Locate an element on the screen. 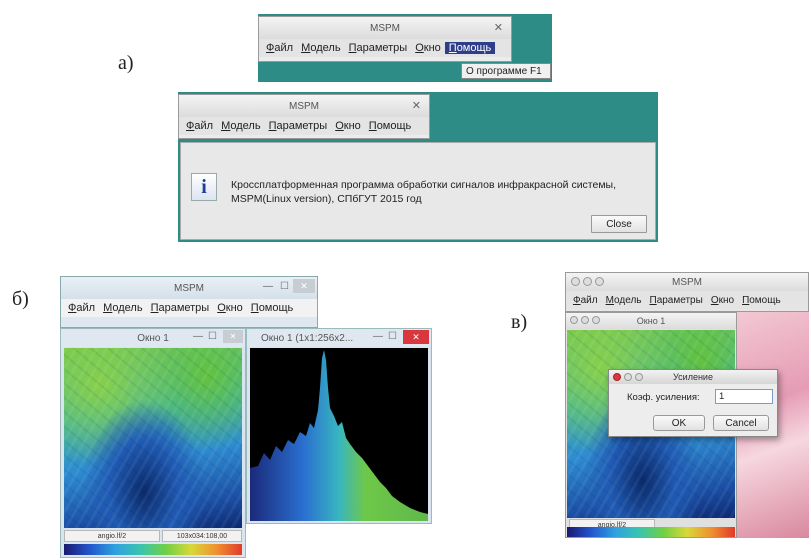  histogram-graphic is located at coordinates (339, 435).